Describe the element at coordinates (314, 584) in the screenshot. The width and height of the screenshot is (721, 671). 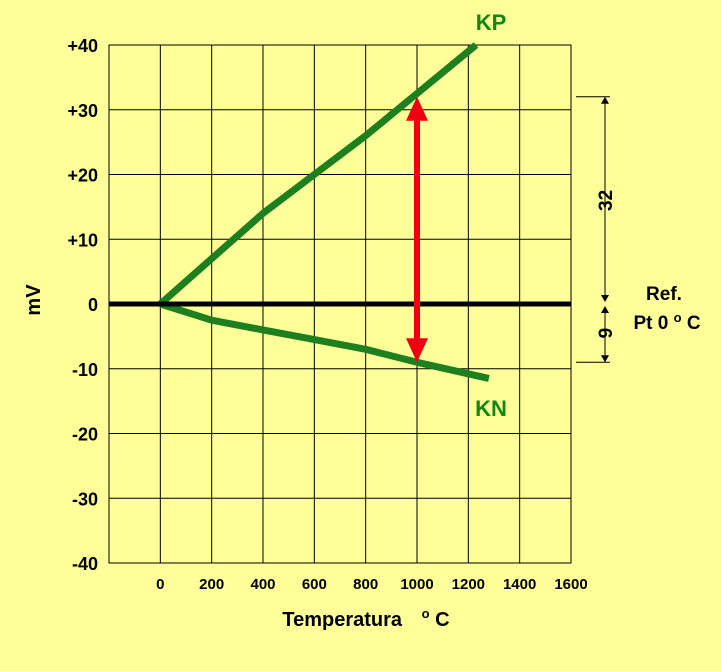
I see `x-tick-label: 600` at that location.